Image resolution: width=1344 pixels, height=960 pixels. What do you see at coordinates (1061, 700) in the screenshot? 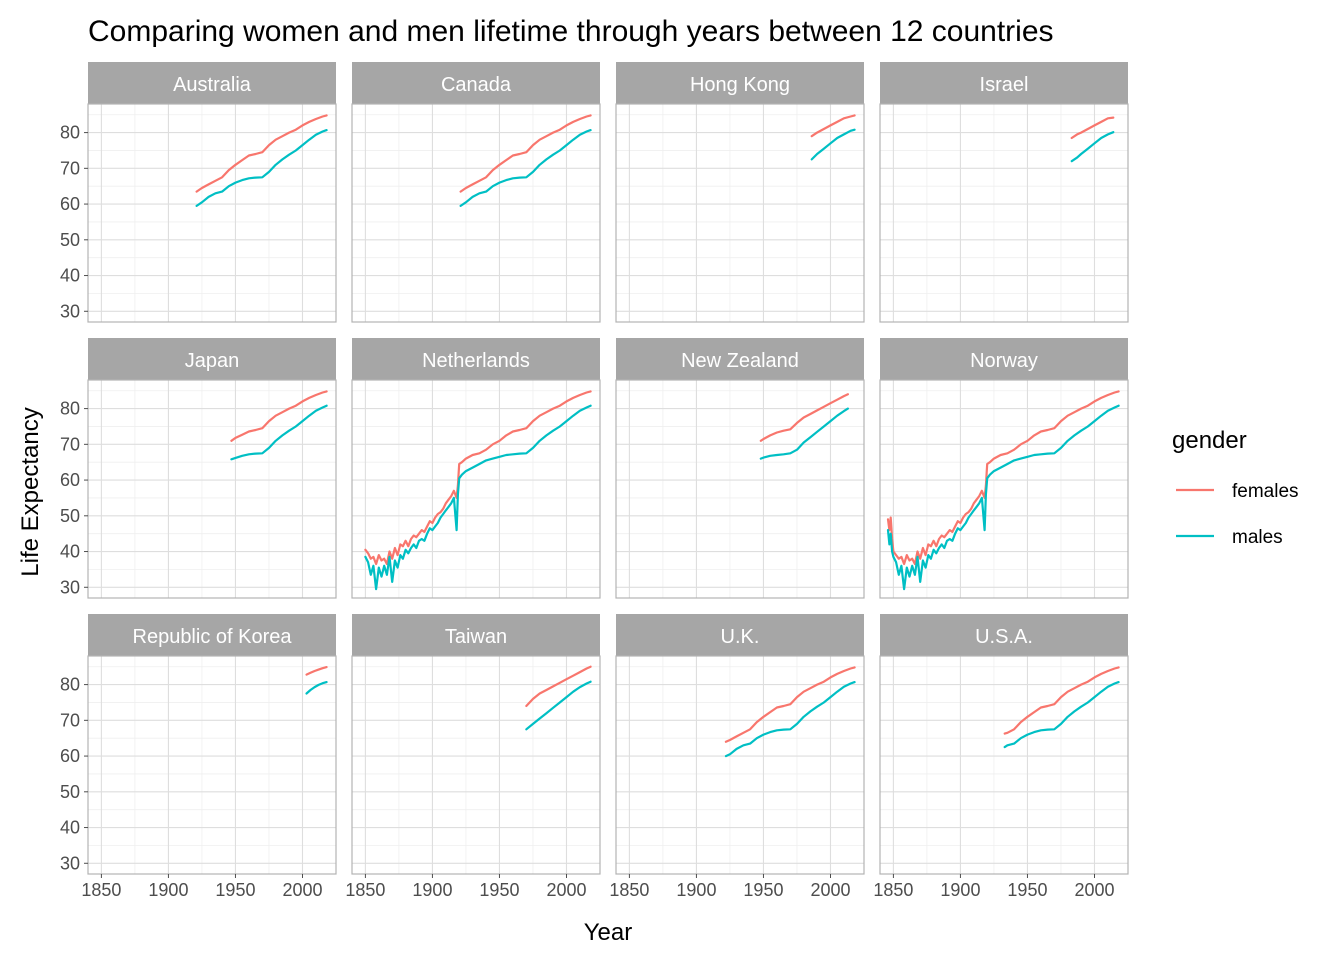
I see `series-line-u-s-a-females` at bounding box center [1061, 700].